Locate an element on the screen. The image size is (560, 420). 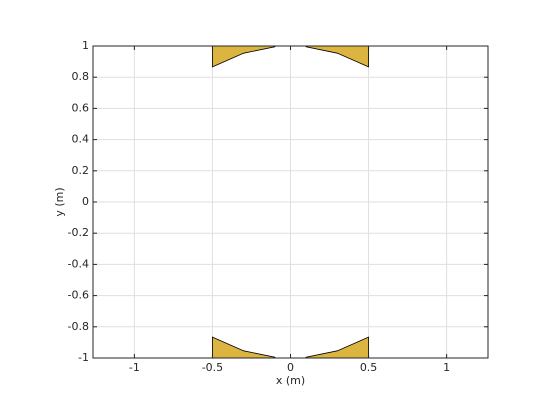
x-tick-label: 0.5 is located at coordinates (369, 367).